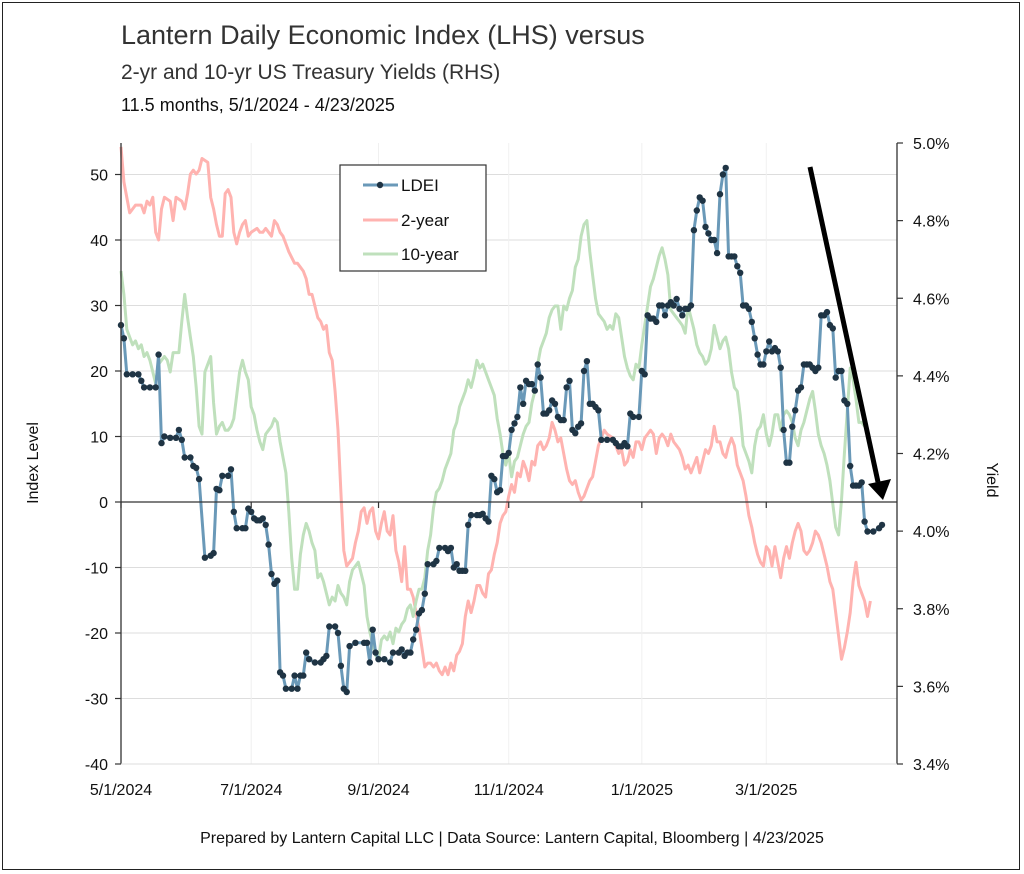 Image resolution: width=1024 pixels, height=874 pixels. What do you see at coordinates (931, 455) in the screenshot?
I see `y2-tick-label: 4.2%` at bounding box center [931, 455].